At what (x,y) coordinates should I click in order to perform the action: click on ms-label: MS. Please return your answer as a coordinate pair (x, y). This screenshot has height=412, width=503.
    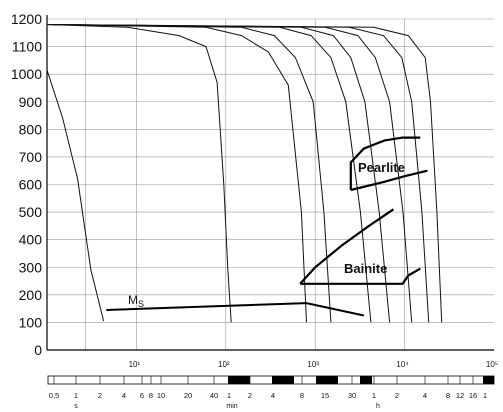
    Looking at the image, I should click on (136, 301).